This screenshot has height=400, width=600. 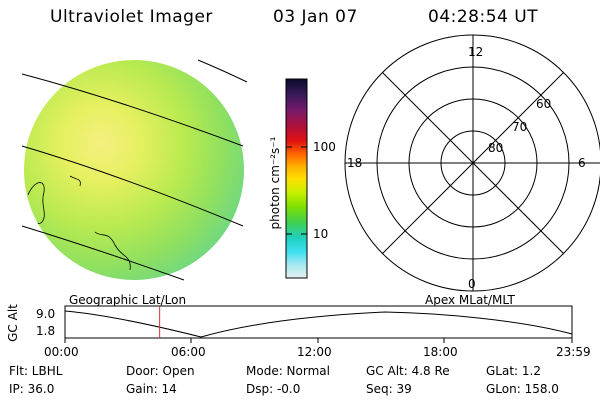 What do you see at coordinates (131, 17) in the screenshot?
I see `instrument-title: Ultraviolet Imager` at bounding box center [131, 17].